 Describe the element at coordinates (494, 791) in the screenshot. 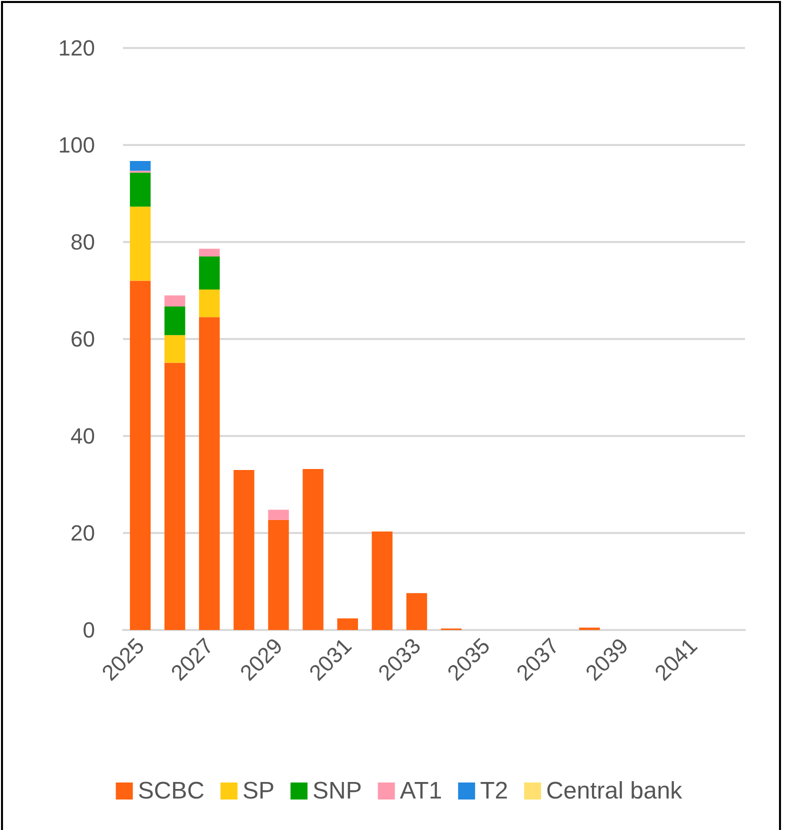

I see `legend-label: T2` at that location.